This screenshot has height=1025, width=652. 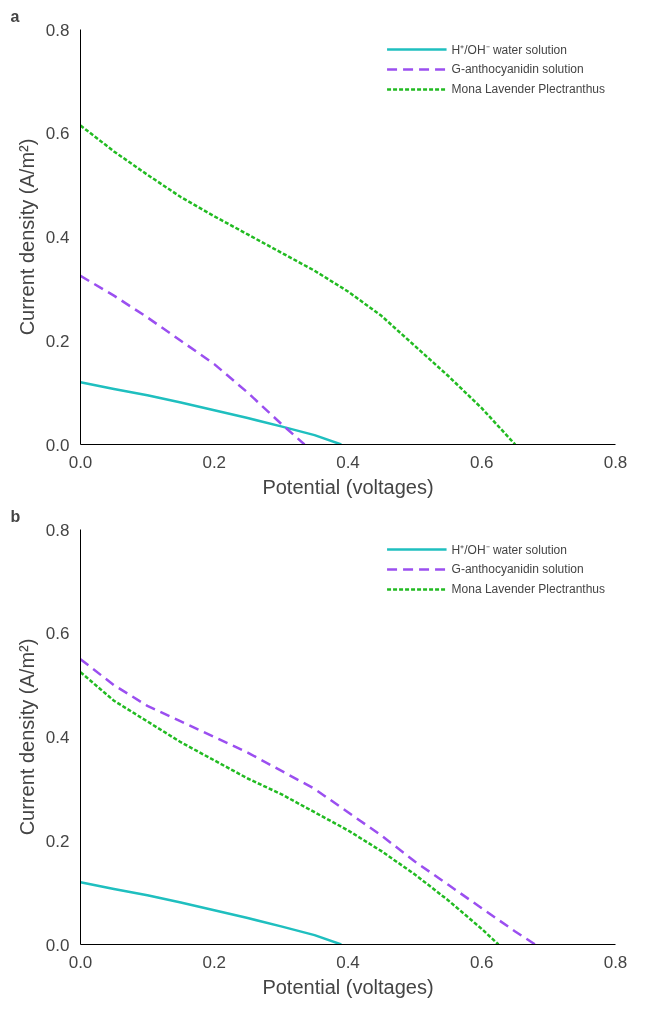 I want to click on chart-title: a, so click(x=15, y=16).